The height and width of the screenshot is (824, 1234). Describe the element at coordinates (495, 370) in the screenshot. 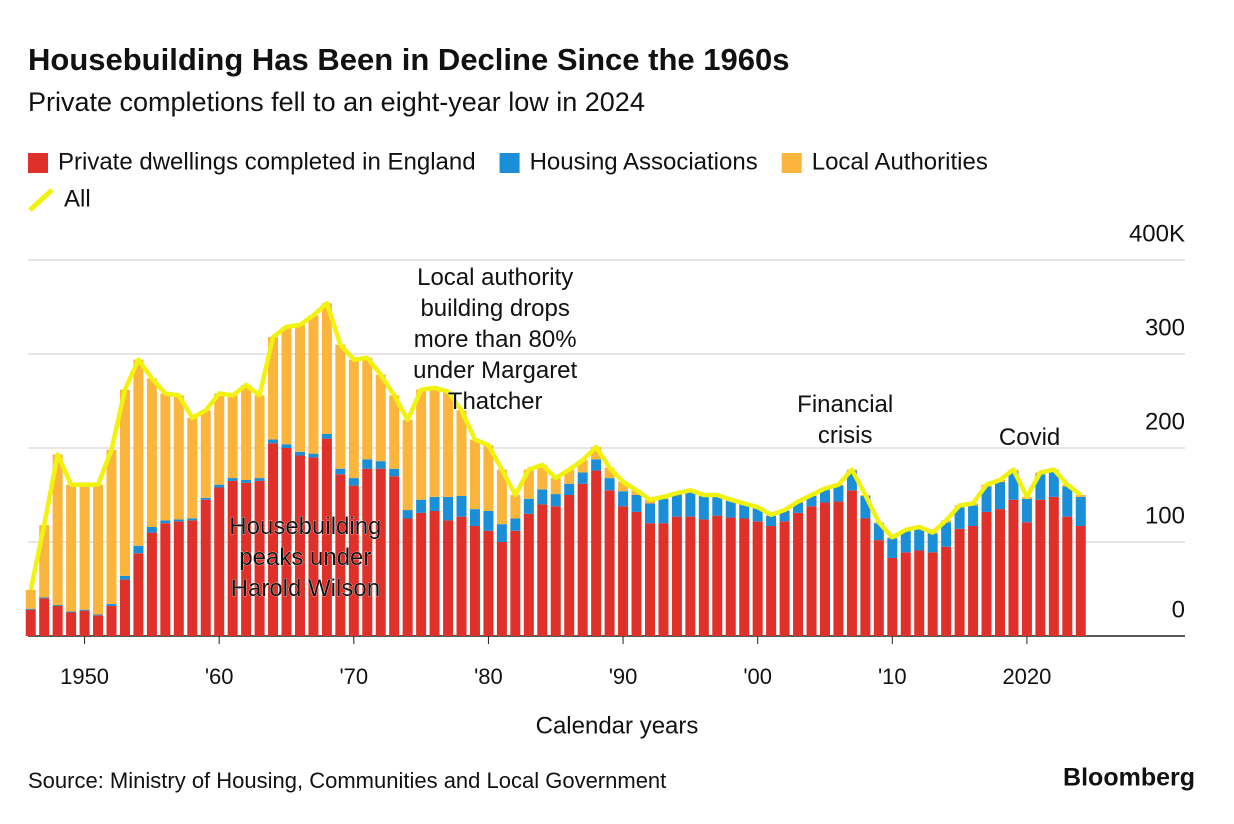

I see `annotation: under Margaret` at that location.